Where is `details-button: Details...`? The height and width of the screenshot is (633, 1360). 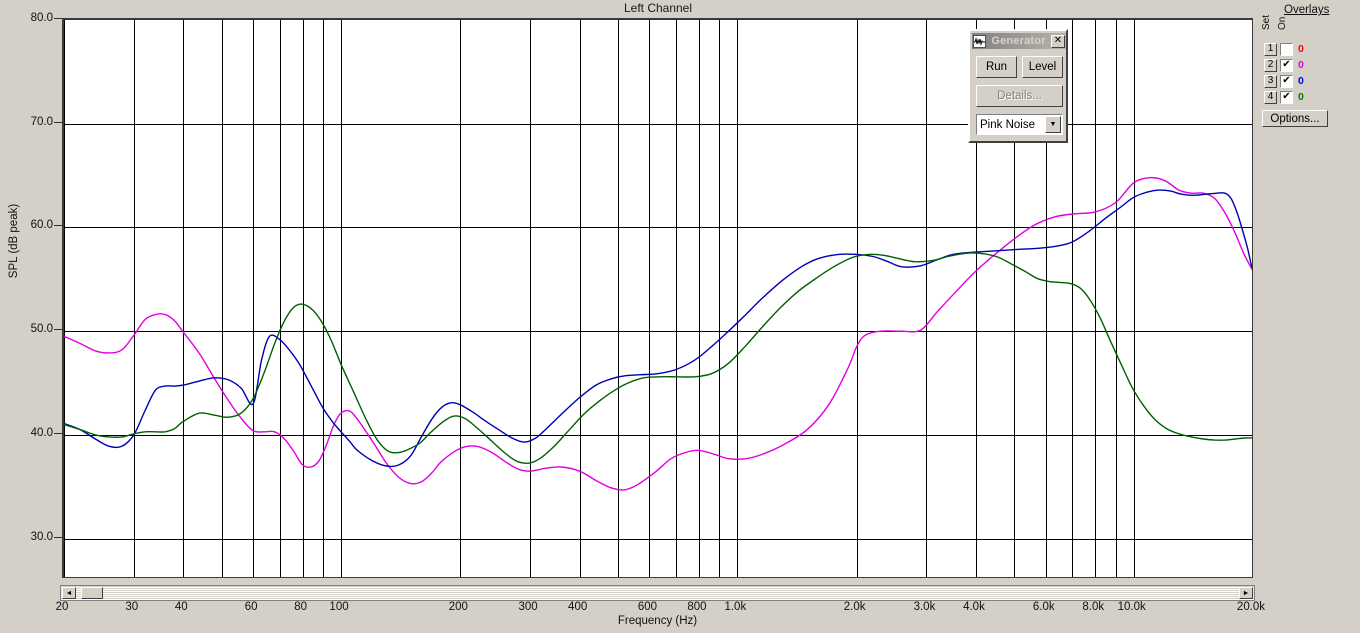 details-button: Details... is located at coordinates (1019, 96).